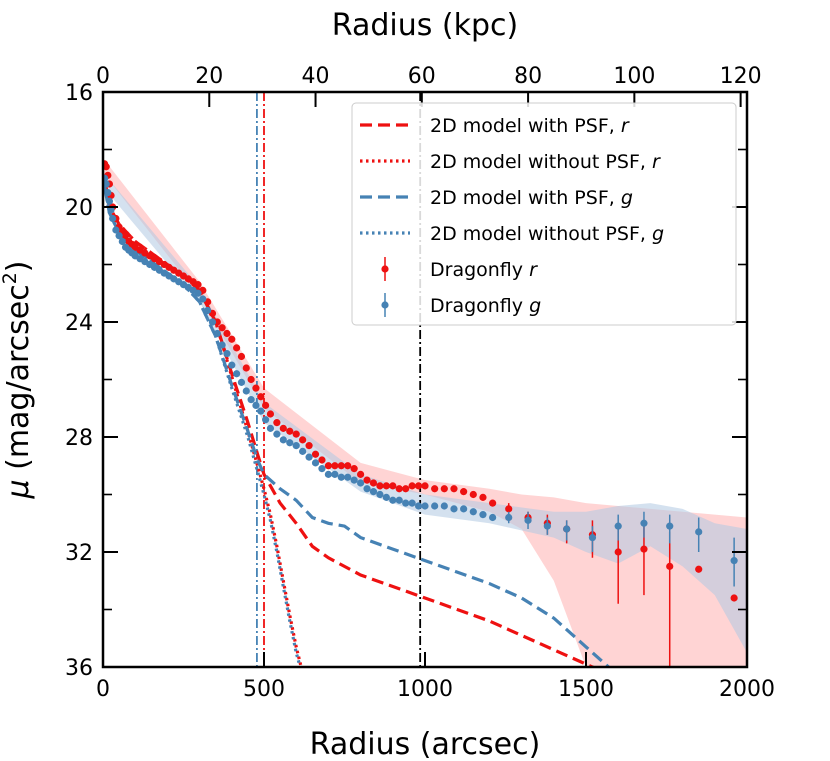  I want to click on legend-label-3: 2D model with PSF, g, so click(531, 198).